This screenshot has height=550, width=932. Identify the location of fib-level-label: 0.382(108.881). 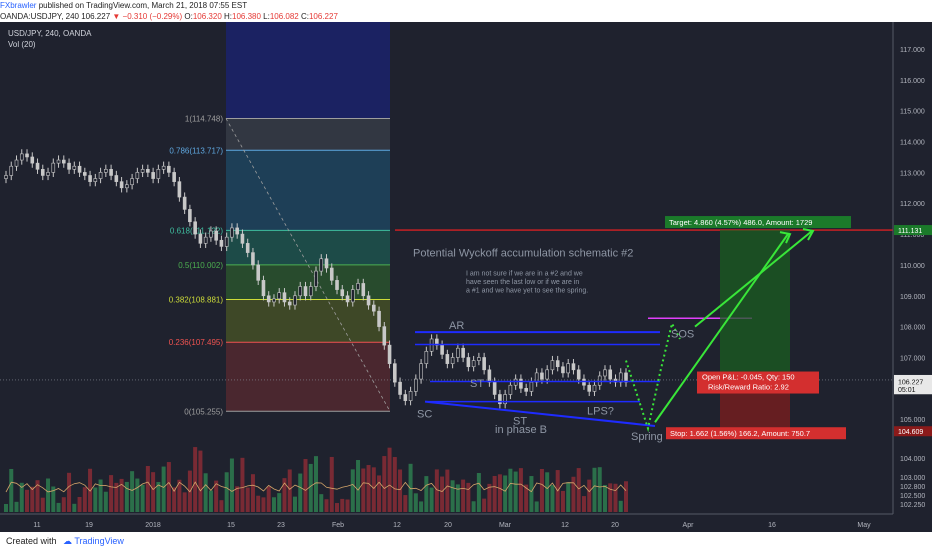
(196, 299).